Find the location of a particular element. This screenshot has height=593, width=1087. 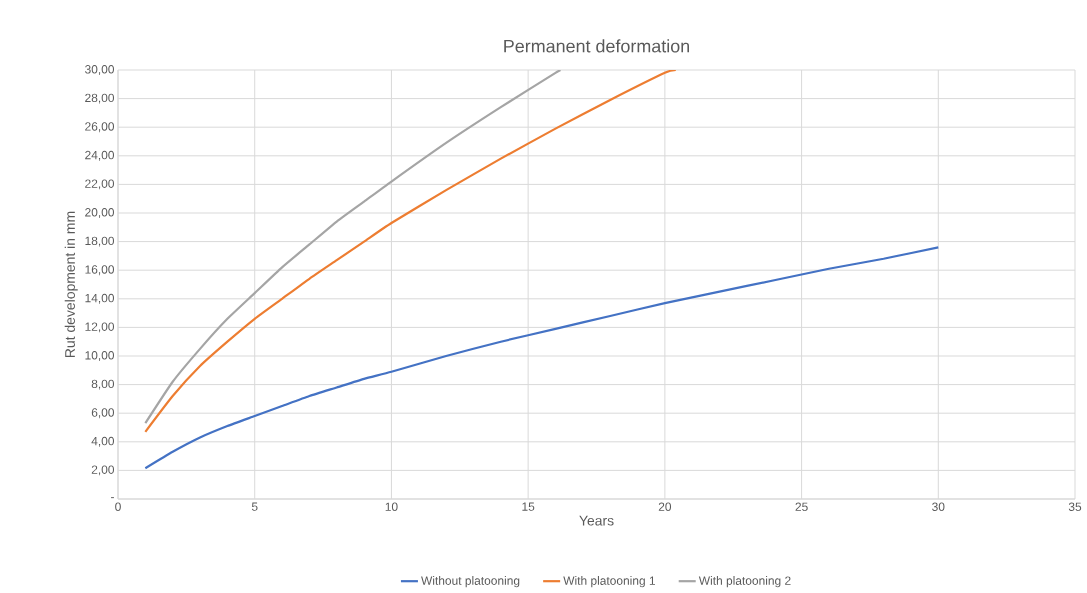

y-tick-label: 10,00 is located at coordinates (100, 356).